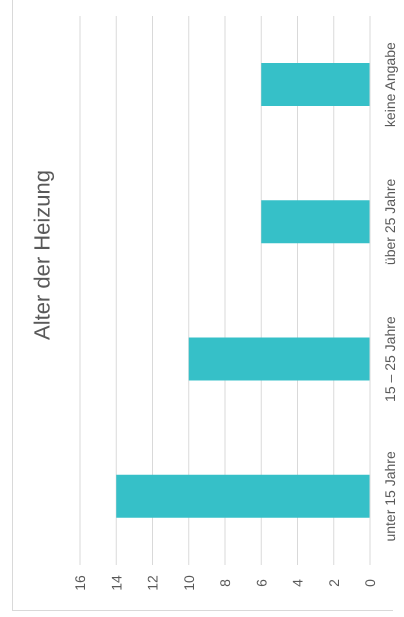 This screenshot has width=404, height=617. I want to click on y-tick-label: 15 – 25 Jahre, so click(390, 359).